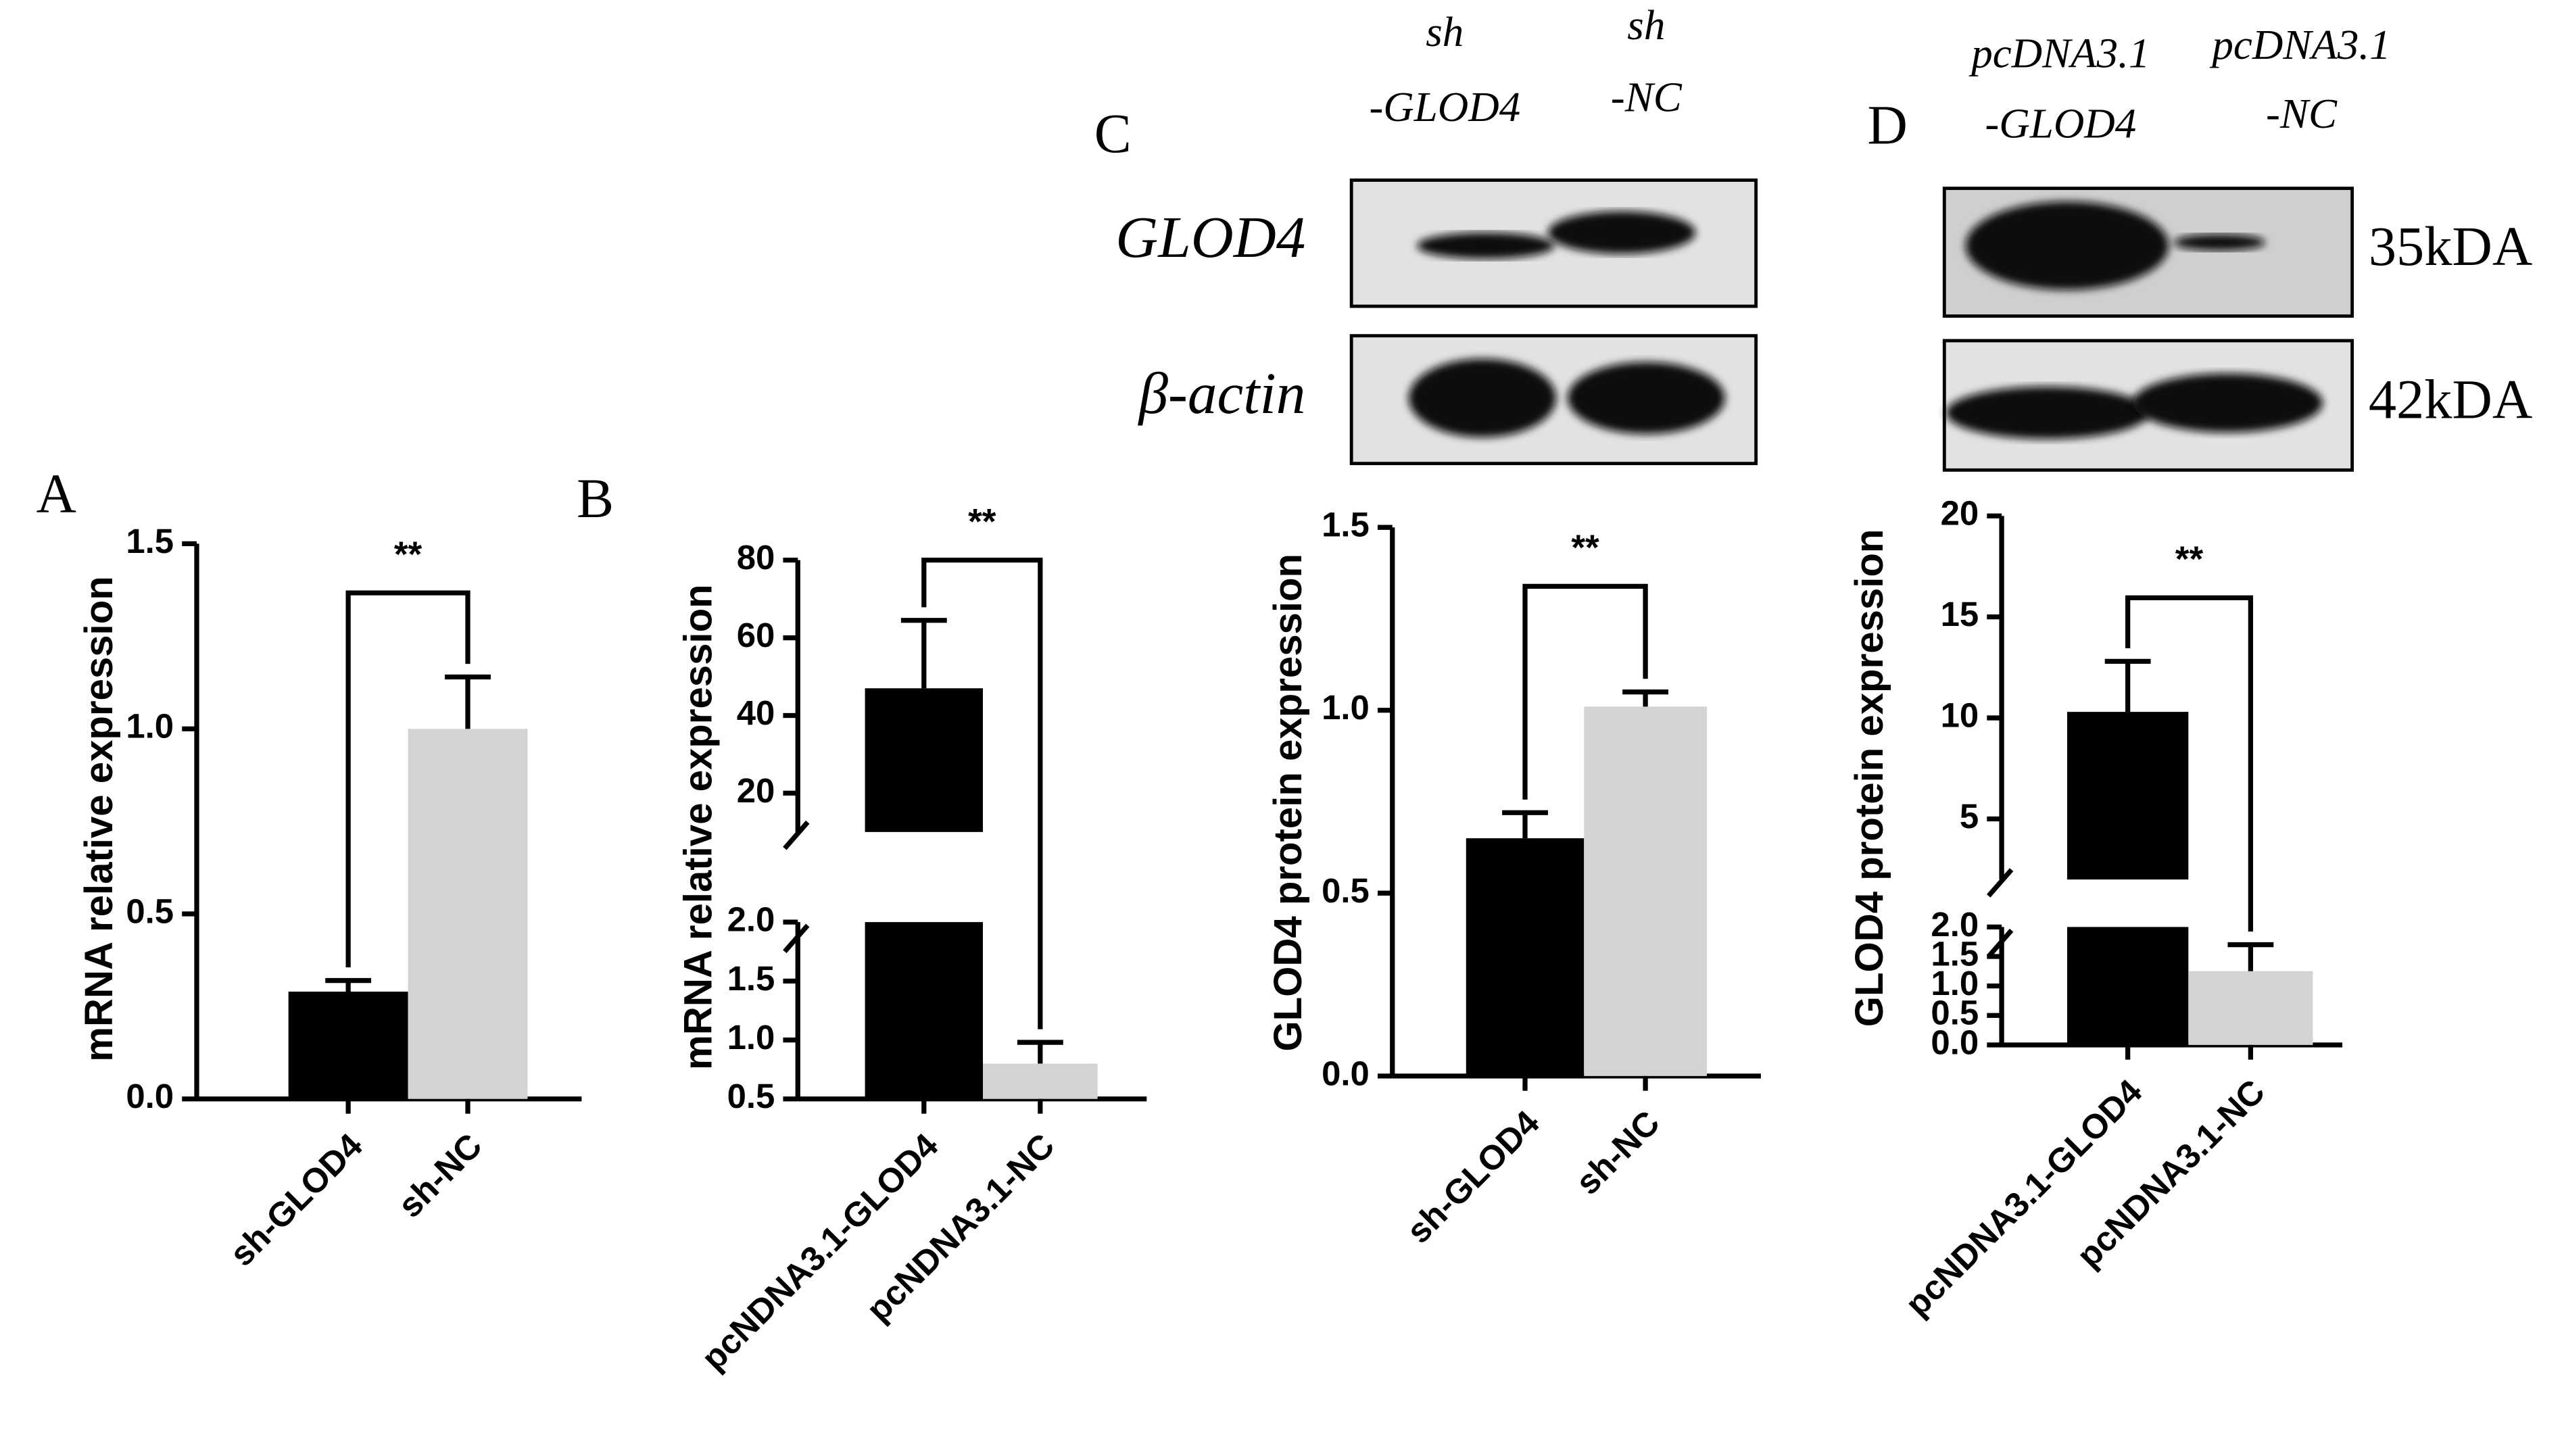  What do you see at coordinates (1210, 237) in the screenshot?
I see `blot-row-label: GLOD4` at bounding box center [1210, 237].